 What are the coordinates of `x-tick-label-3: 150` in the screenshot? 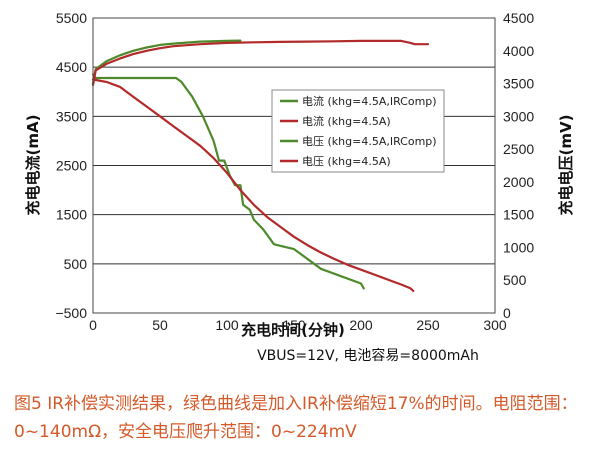 It's located at (294, 325).